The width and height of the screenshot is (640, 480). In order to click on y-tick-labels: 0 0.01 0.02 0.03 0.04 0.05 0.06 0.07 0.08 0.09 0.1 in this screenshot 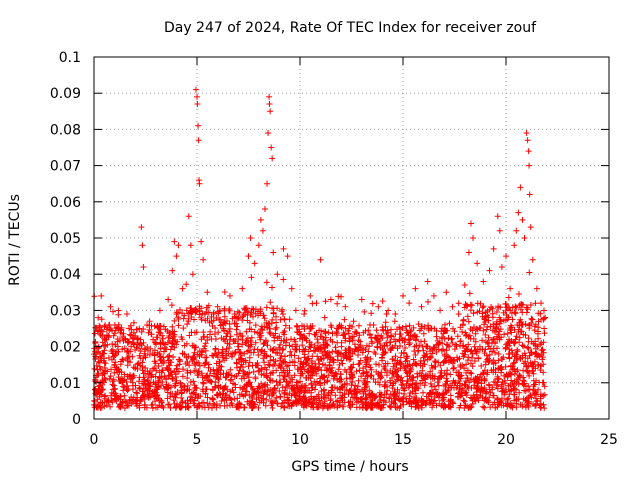, I will do `click(65, 239)`.